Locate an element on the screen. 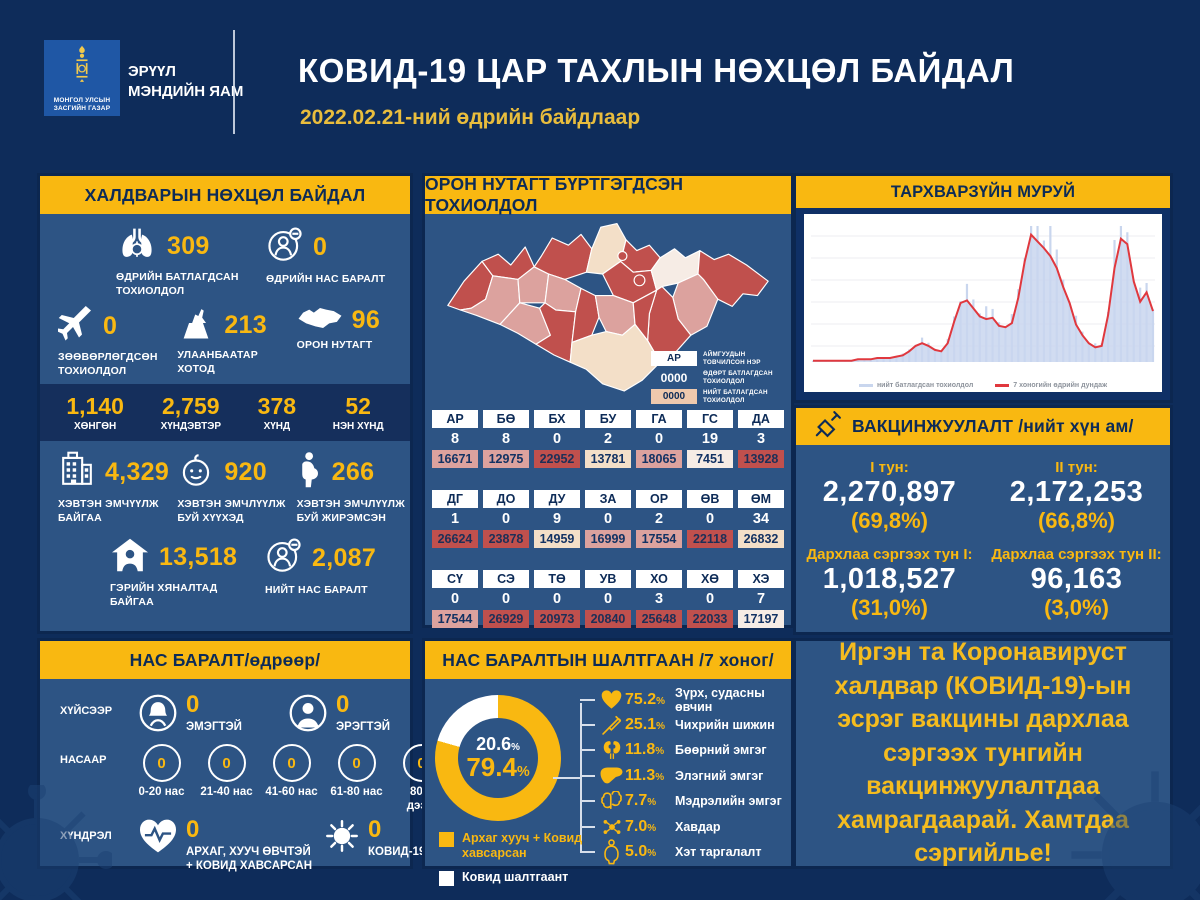 The image size is (1200, 900). province-cell: БХ 0 22952 is located at coordinates (557, 439).